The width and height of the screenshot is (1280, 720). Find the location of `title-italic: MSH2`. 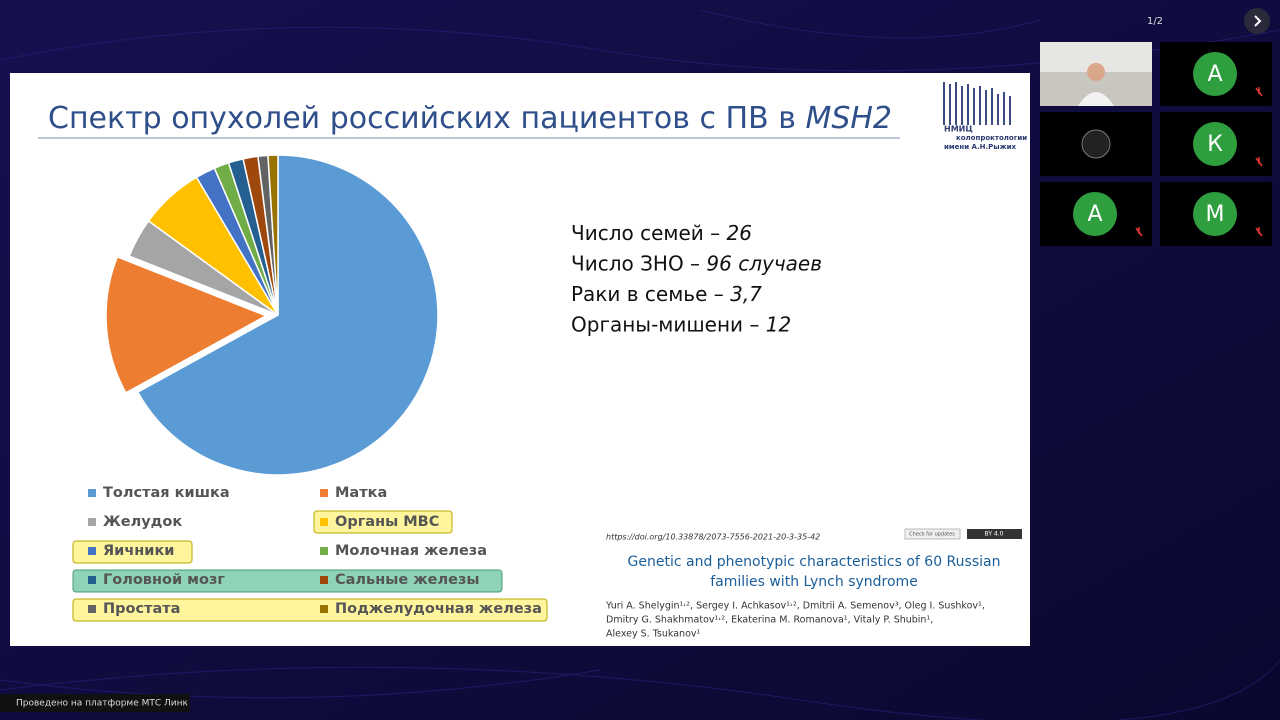

title-italic: MSH2 is located at coordinates (848, 118).